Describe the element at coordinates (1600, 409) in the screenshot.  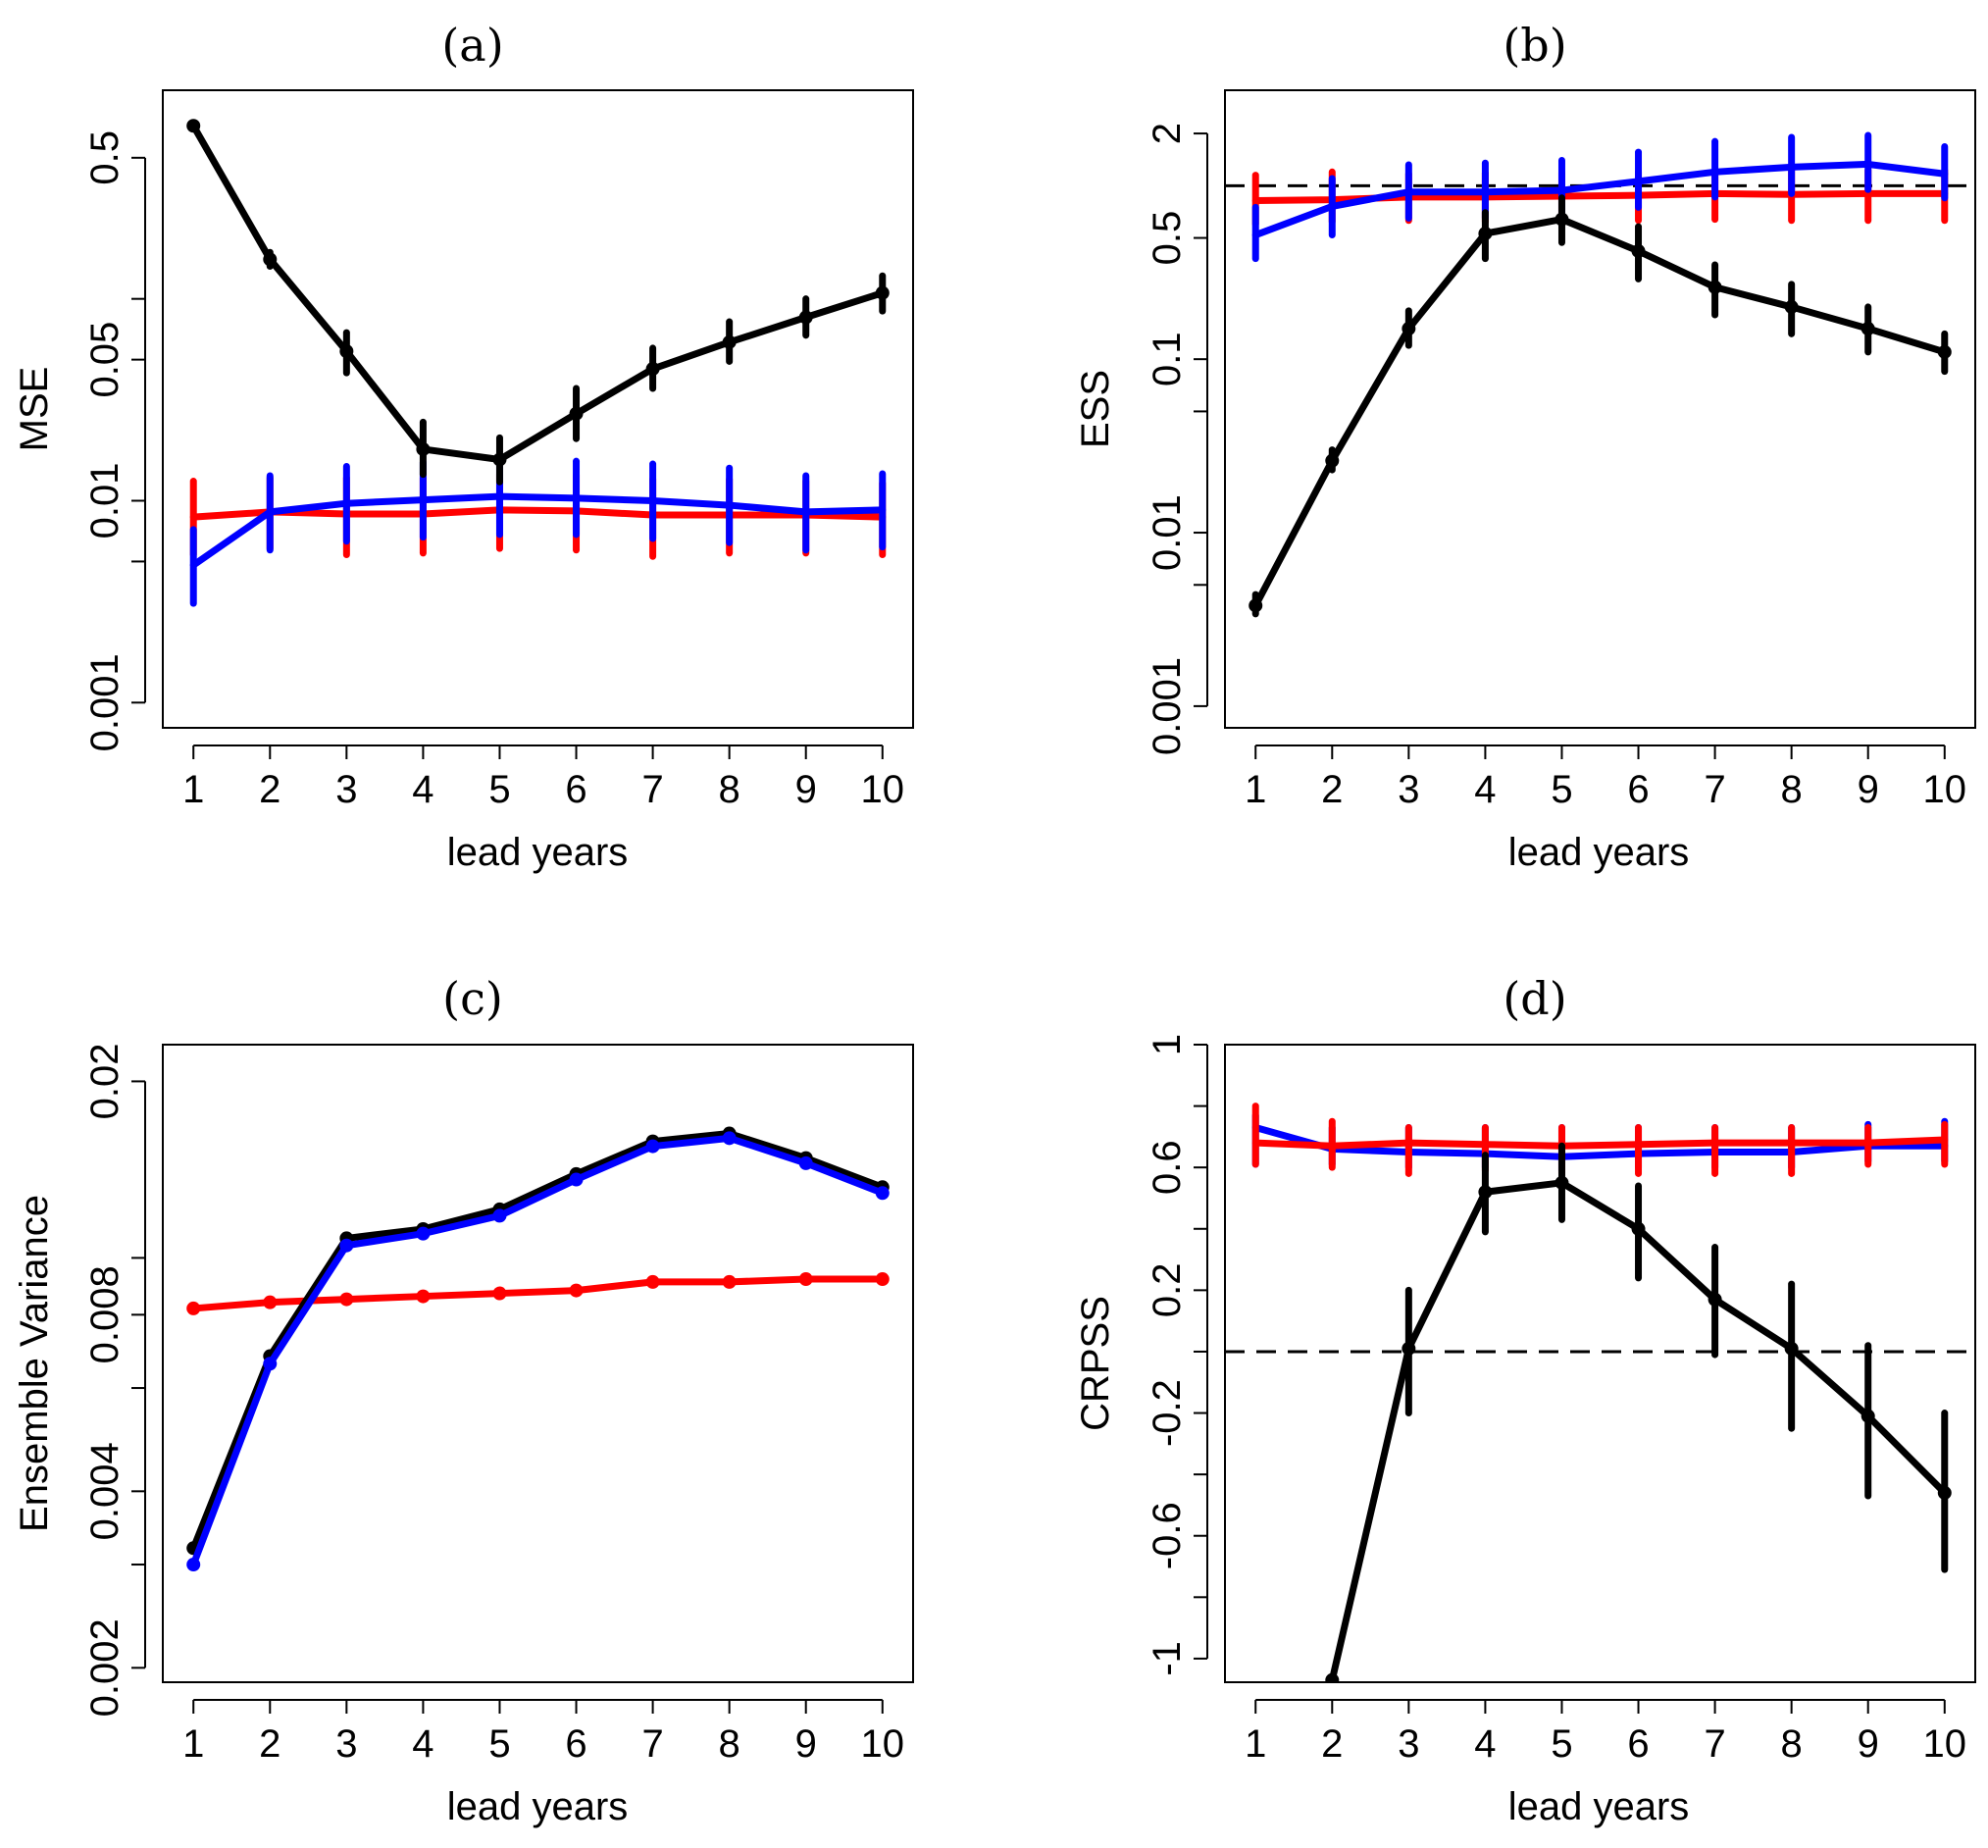
I see `plot-frame-b` at that location.